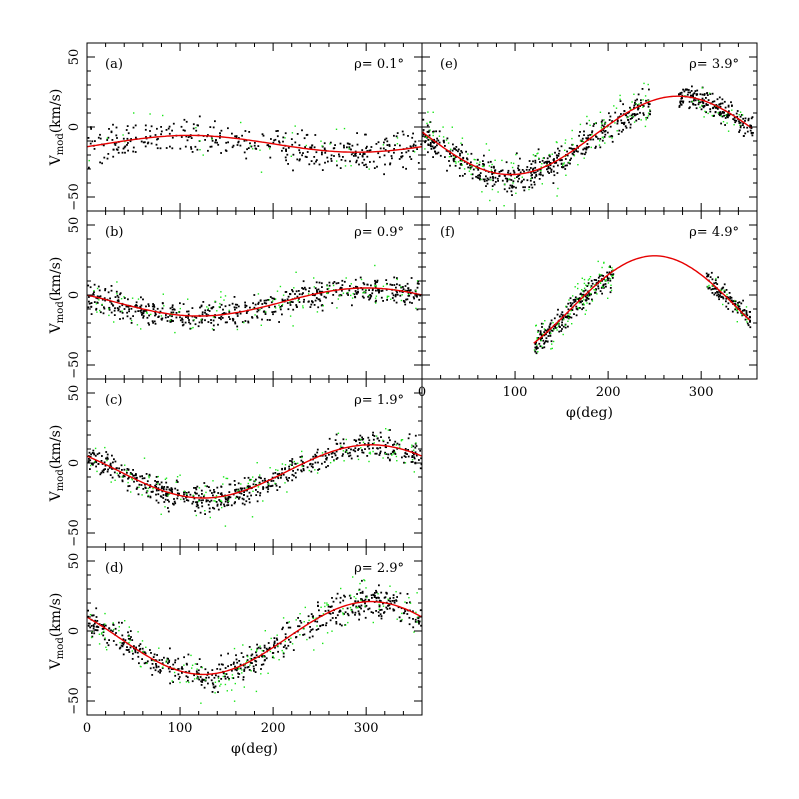 The image size is (799, 799). I want to click on y-axis-title-unit: (km/s), so click(56, 447).